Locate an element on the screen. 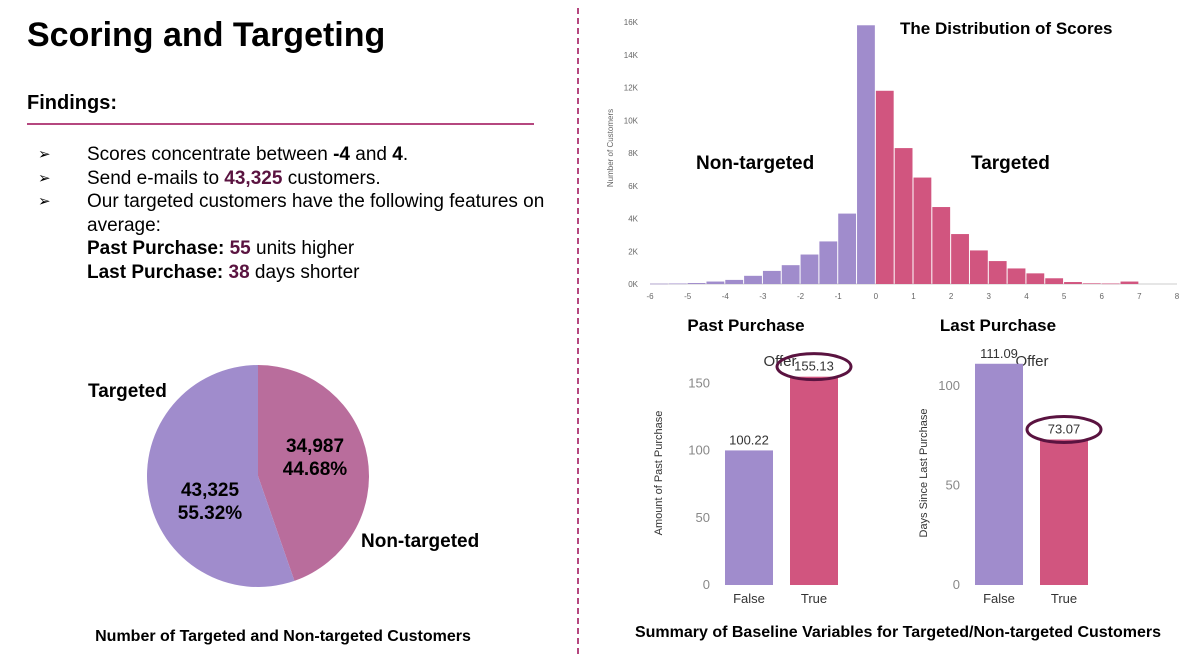  pie-value-targeted-count: 43,325 is located at coordinates (210, 490).